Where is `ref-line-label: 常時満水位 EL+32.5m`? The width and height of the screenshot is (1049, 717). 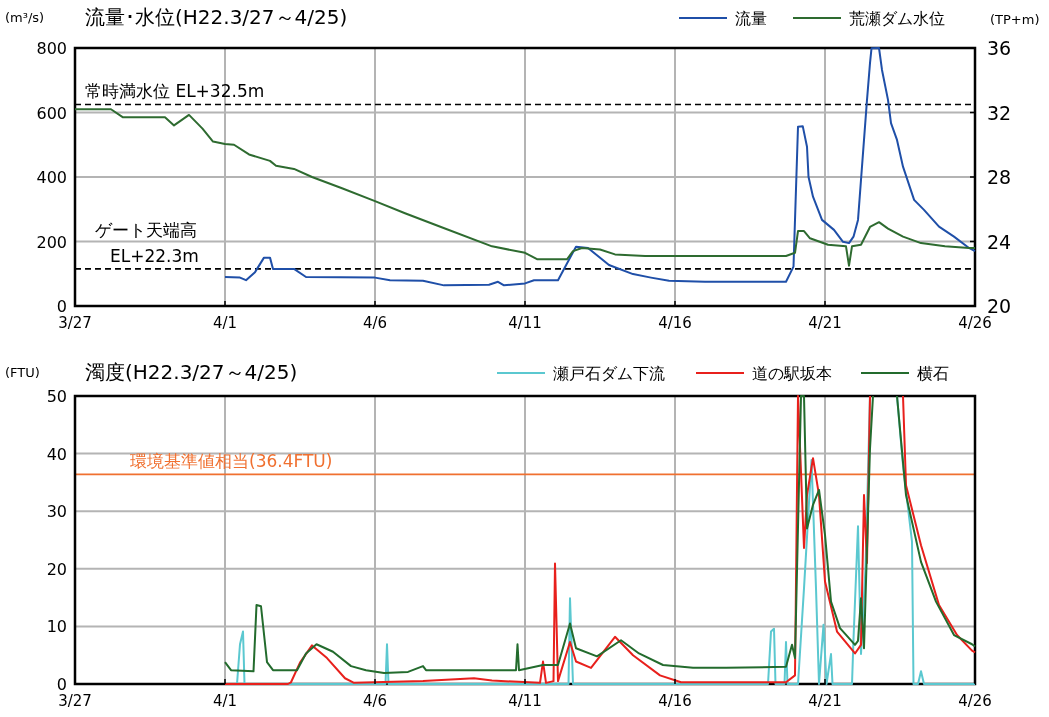
ref-line-label: 常時満水位 EL+32.5m is located at coordinates (175, 91).